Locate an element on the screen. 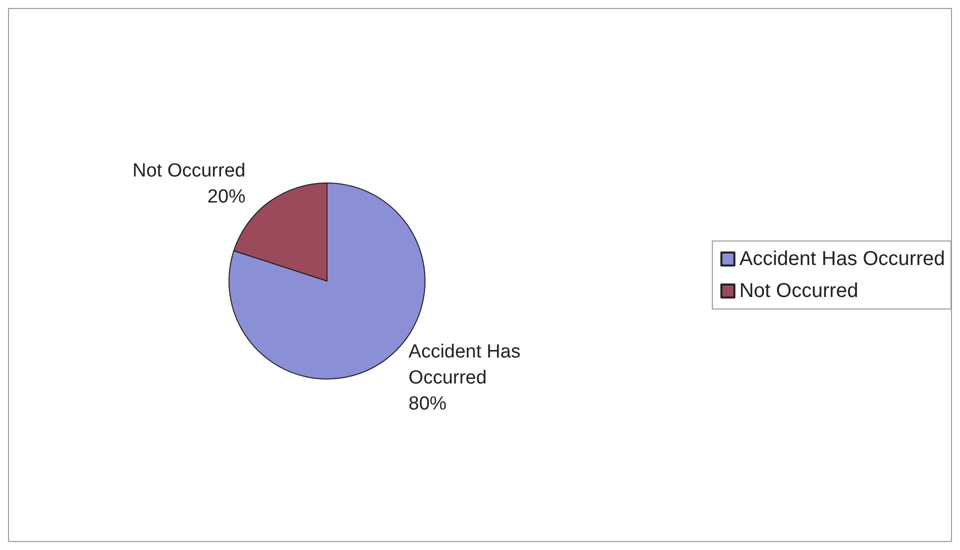 The width and height of the screenshot is (960, 550). slice-label: Not Occurred is located at coordinates (189, 171).